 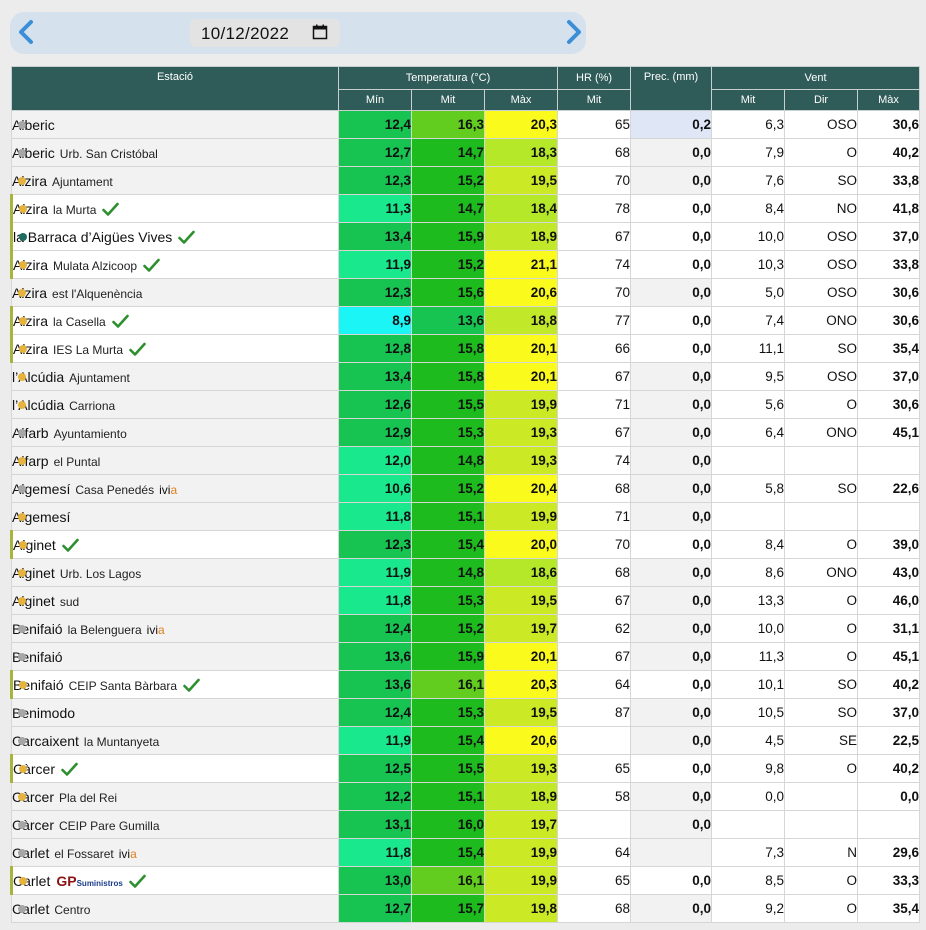 I want to click on temperature-header: Temperatura (°C), so click(x=448, y=78).